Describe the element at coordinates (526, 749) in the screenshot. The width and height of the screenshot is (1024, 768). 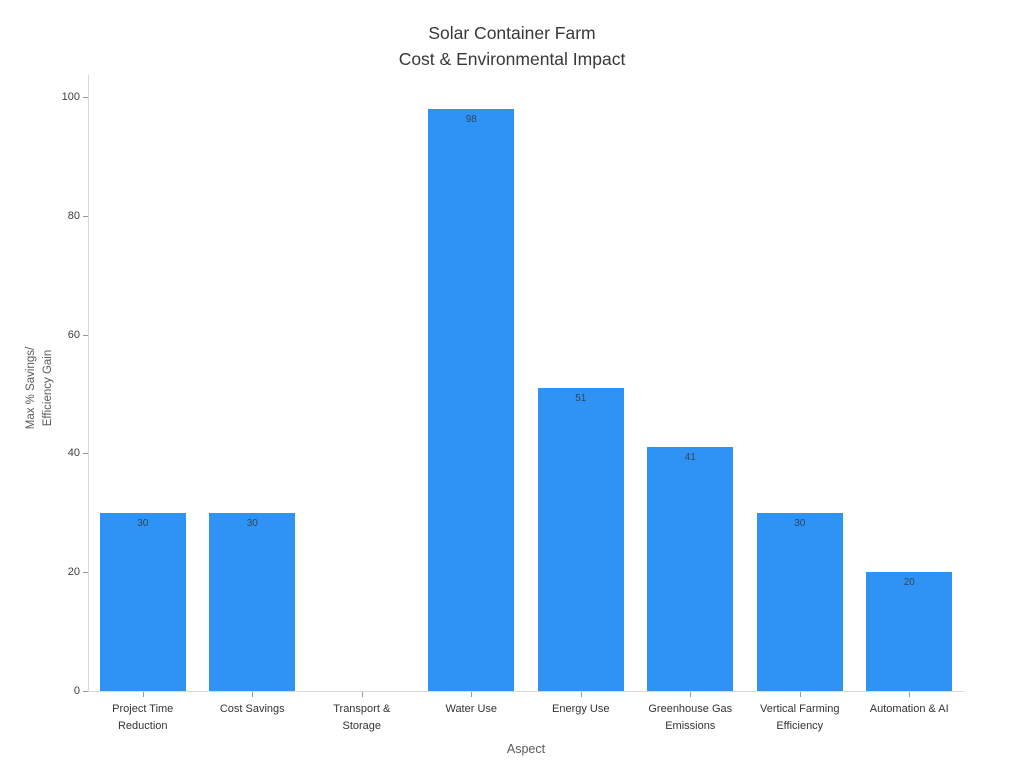
I see `x-axis-title: Aspect` at that location.